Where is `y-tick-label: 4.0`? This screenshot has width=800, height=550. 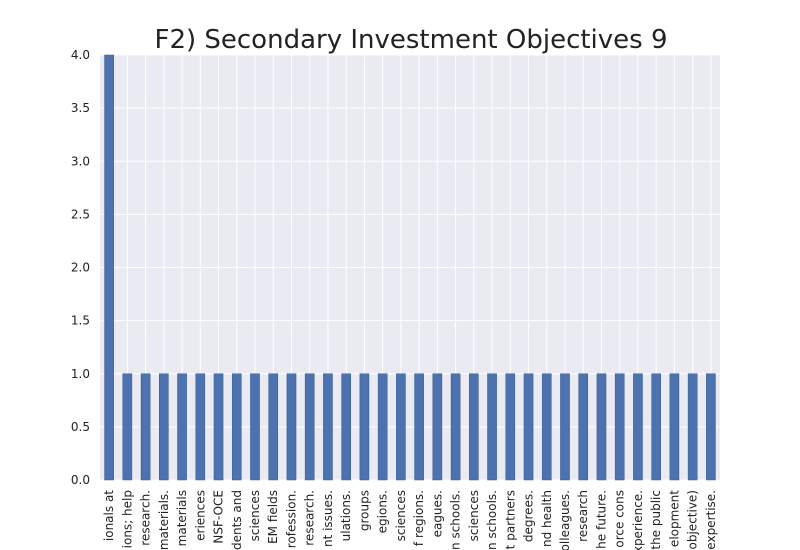 y-tick-label: 4.0 is located at coordinates (80, 55).